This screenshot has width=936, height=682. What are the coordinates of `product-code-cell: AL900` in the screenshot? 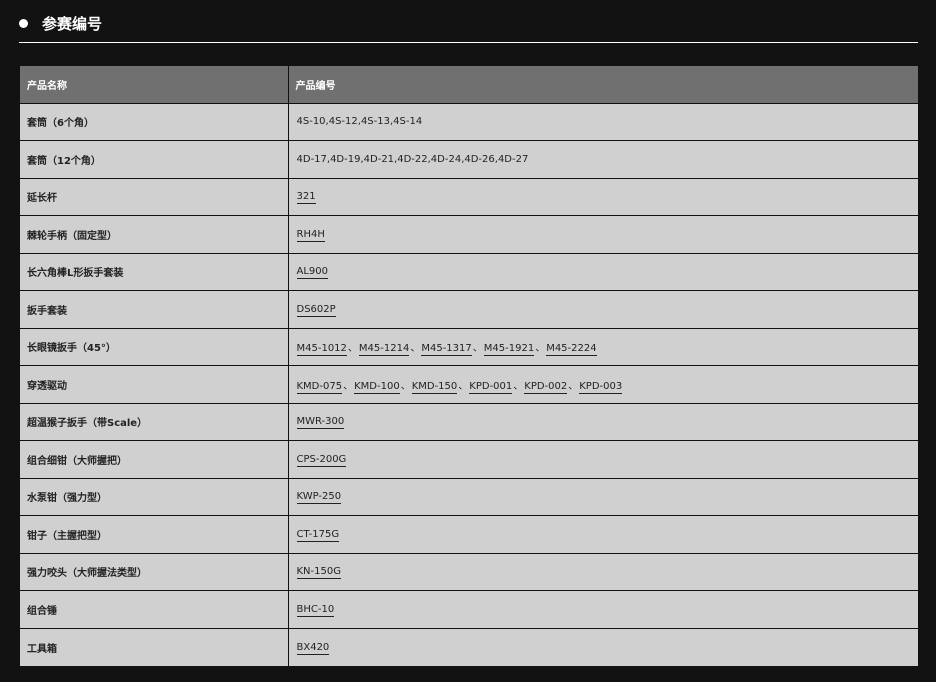 It's located at (603, 271).